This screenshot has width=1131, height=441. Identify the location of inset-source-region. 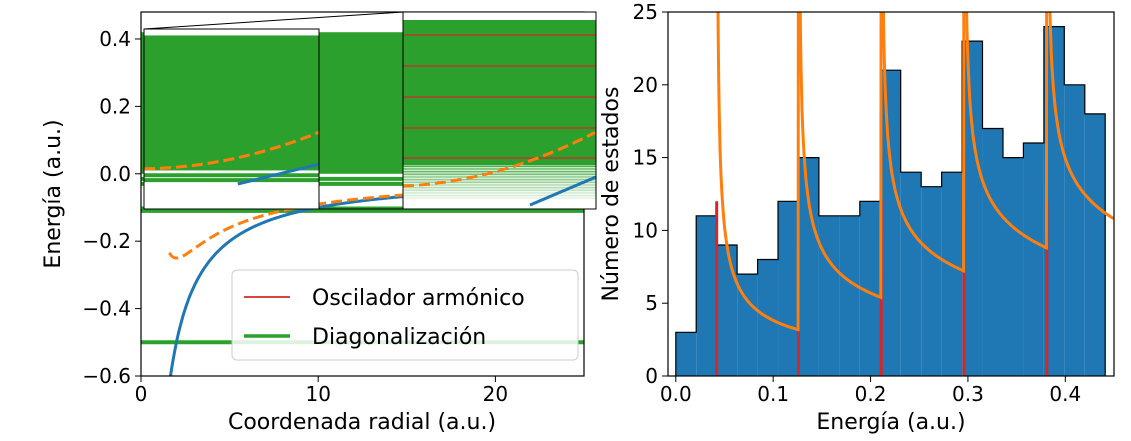
(231, 119).